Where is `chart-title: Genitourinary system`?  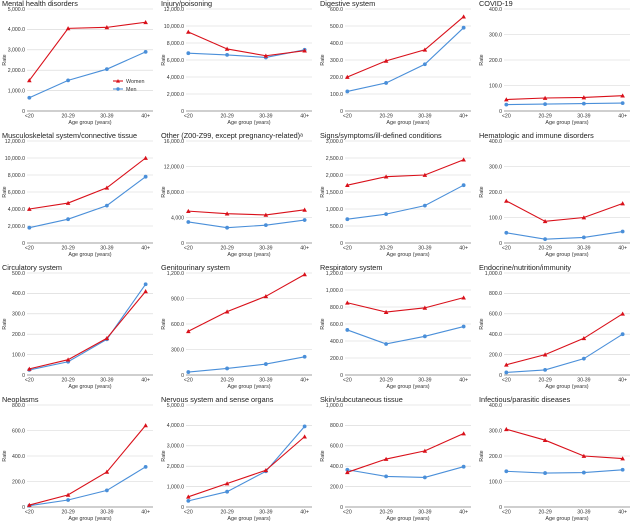 chart-title: Genitourinary system is located at coordinates (195, 268).